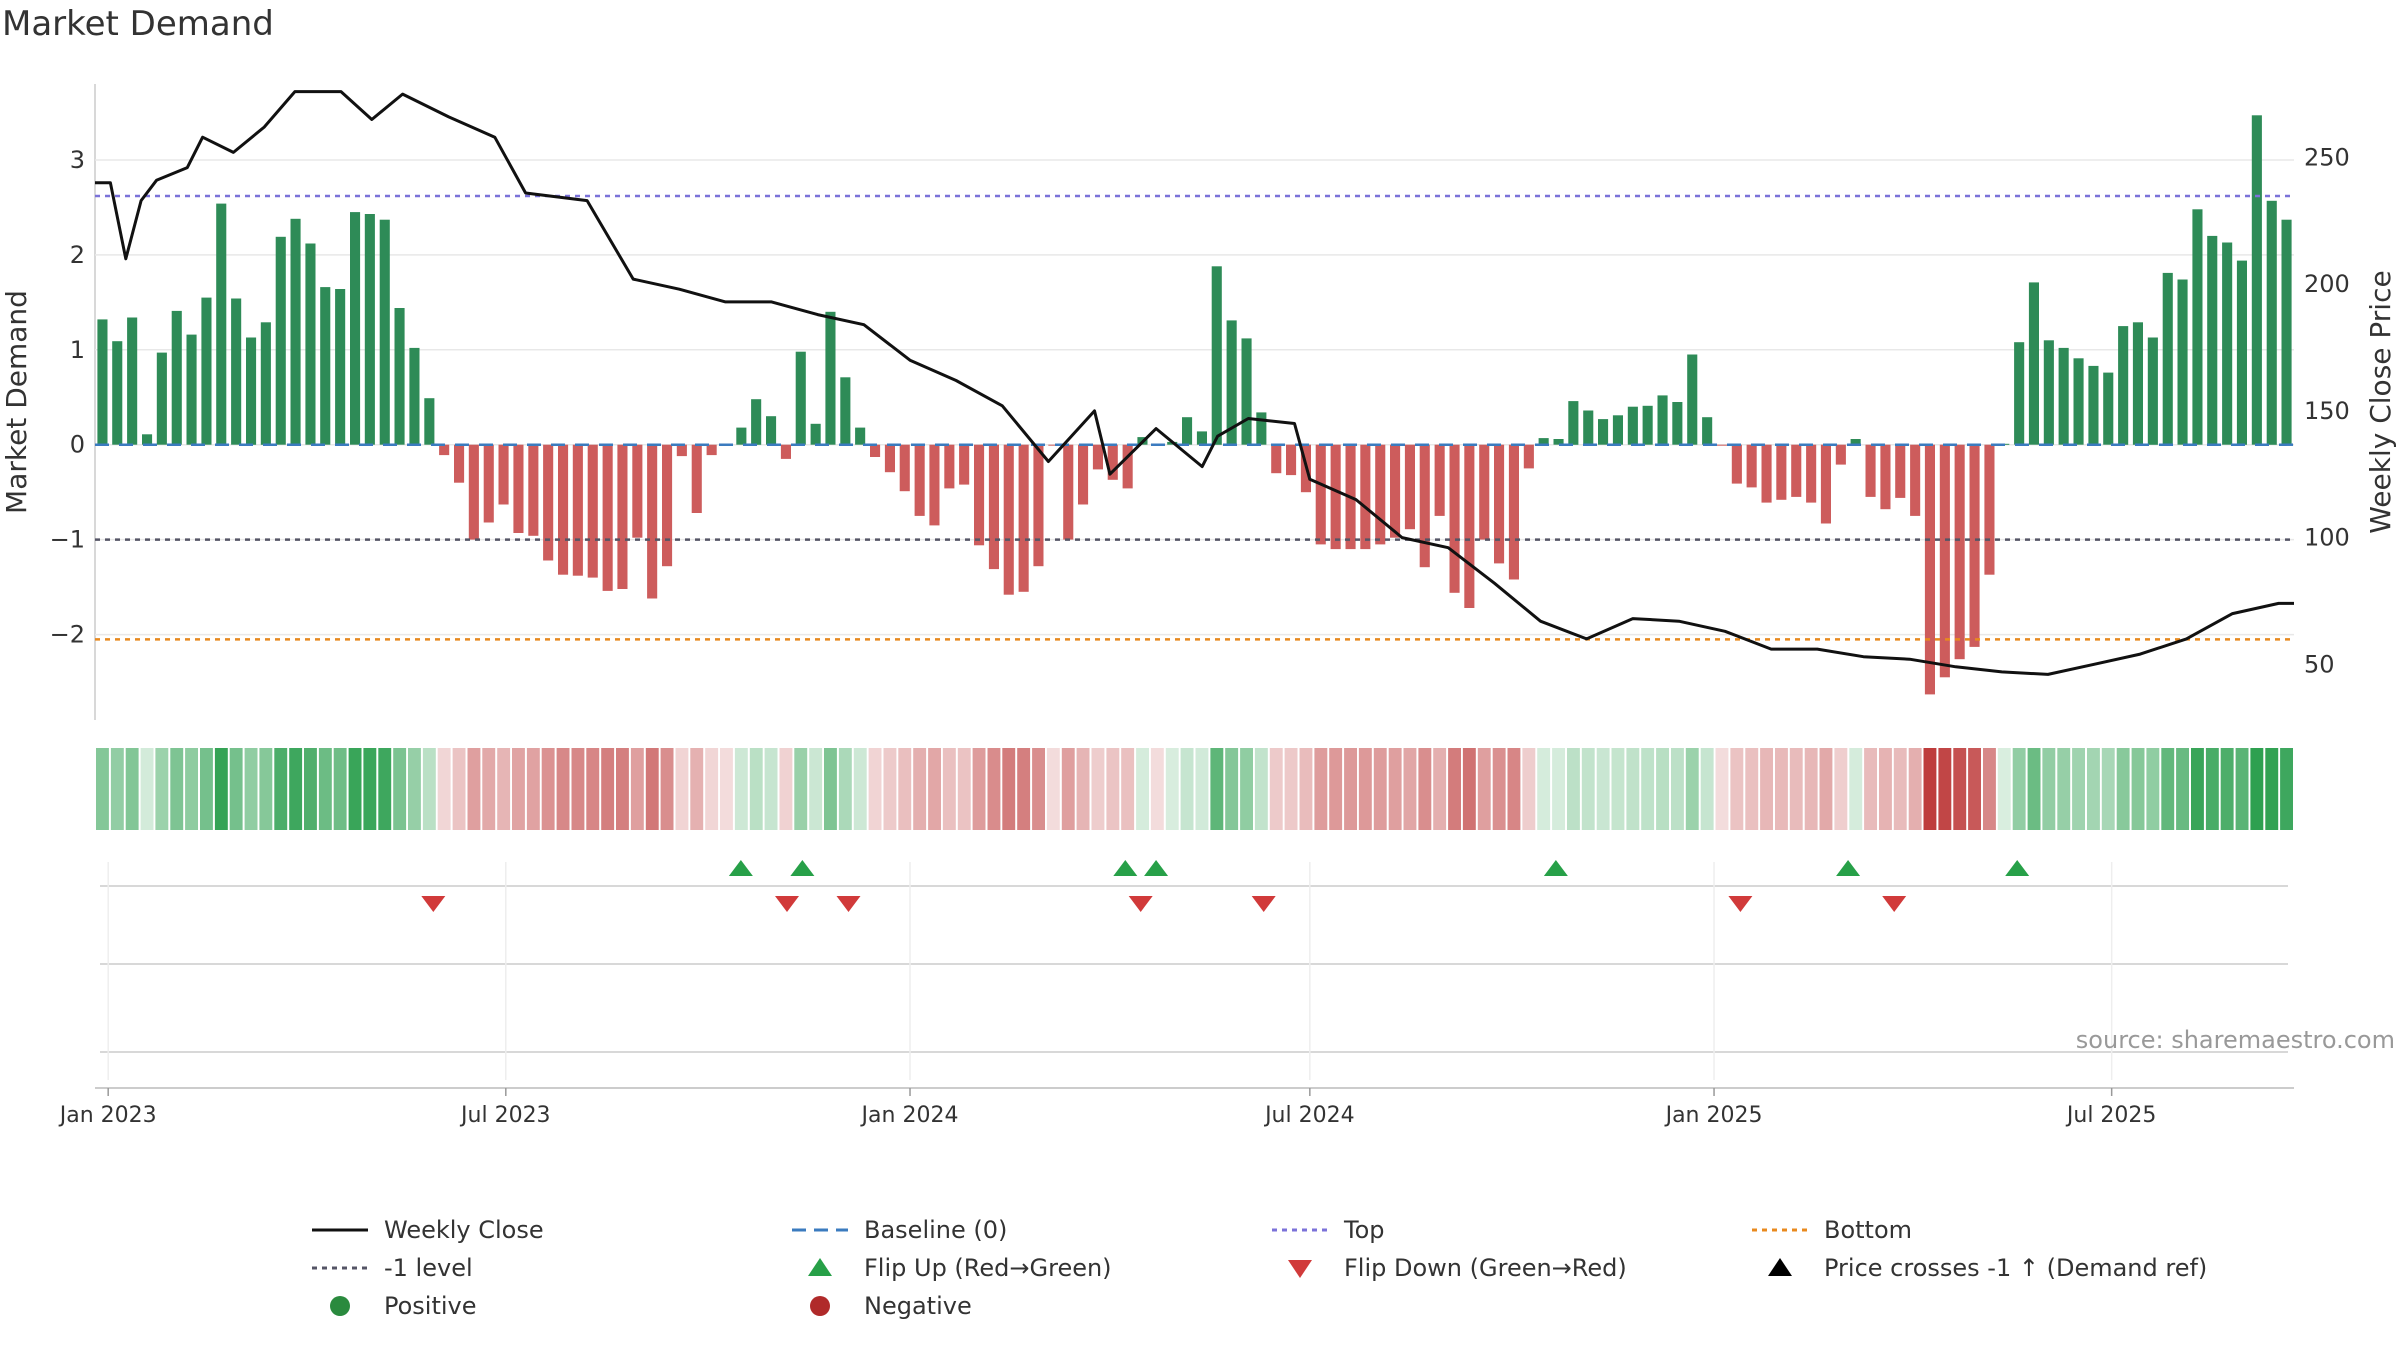 The height and width of the screenshot is (1350, 2400). Describe the element at coordinates (464, 1230) in the screenshot. I see `legend-weekly-close-label: Weekly Close` at that location.